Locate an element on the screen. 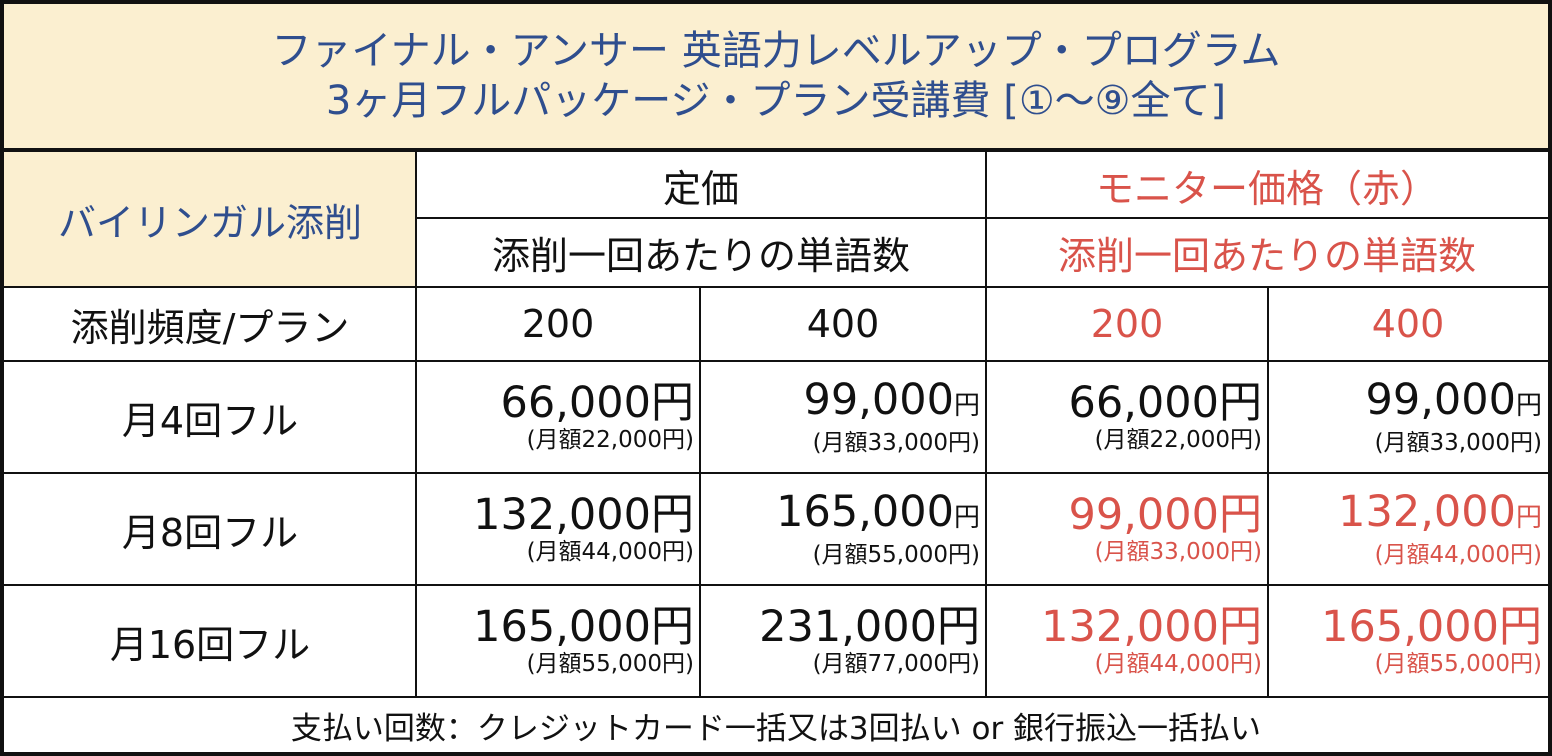 Image resolution: width=1552 pixels, height=756 pixels. title-line-2: 3ヶ月フルパッケージ・プラン受講費 [①〜⑨全て] is located at coordinates (776, 101).